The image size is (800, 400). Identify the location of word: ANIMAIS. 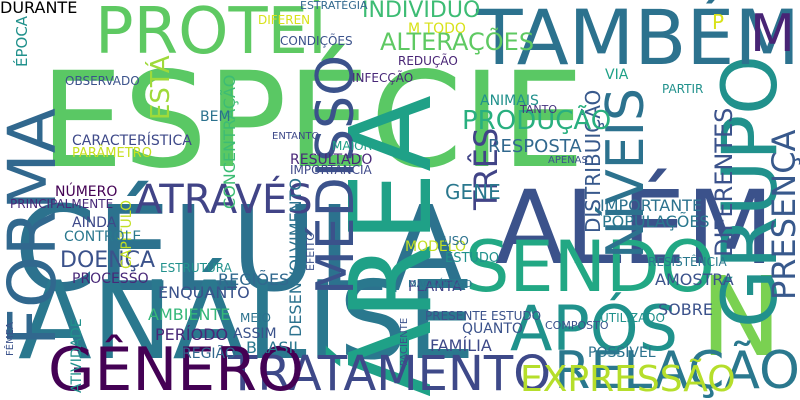
(509, 101).